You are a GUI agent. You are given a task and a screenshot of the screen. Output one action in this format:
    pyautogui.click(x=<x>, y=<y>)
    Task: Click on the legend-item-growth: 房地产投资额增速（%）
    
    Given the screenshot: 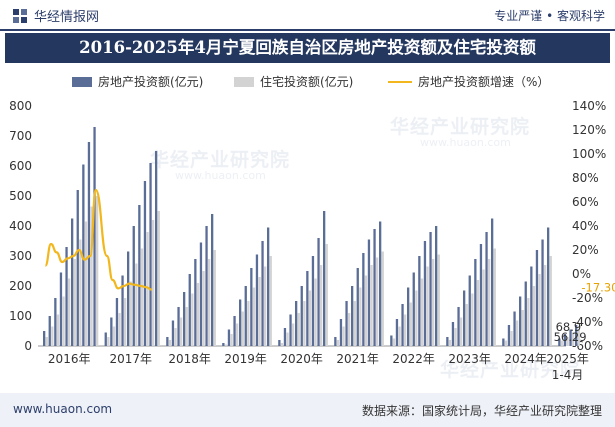 What is the action you would take?
    pyautogui.click(x=468, y=81)
    